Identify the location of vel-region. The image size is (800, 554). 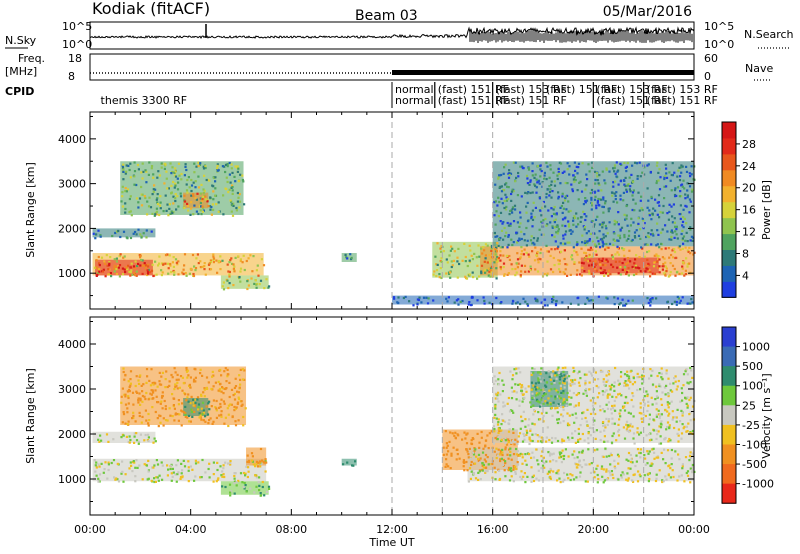
(124, 437).